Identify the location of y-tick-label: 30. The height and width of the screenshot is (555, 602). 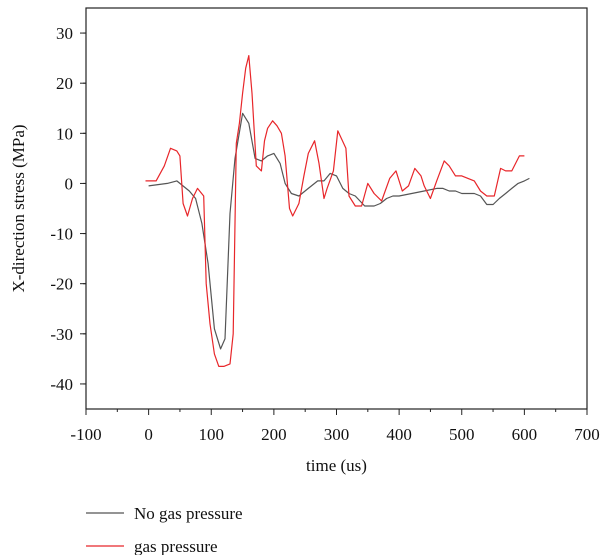
(64, 33).